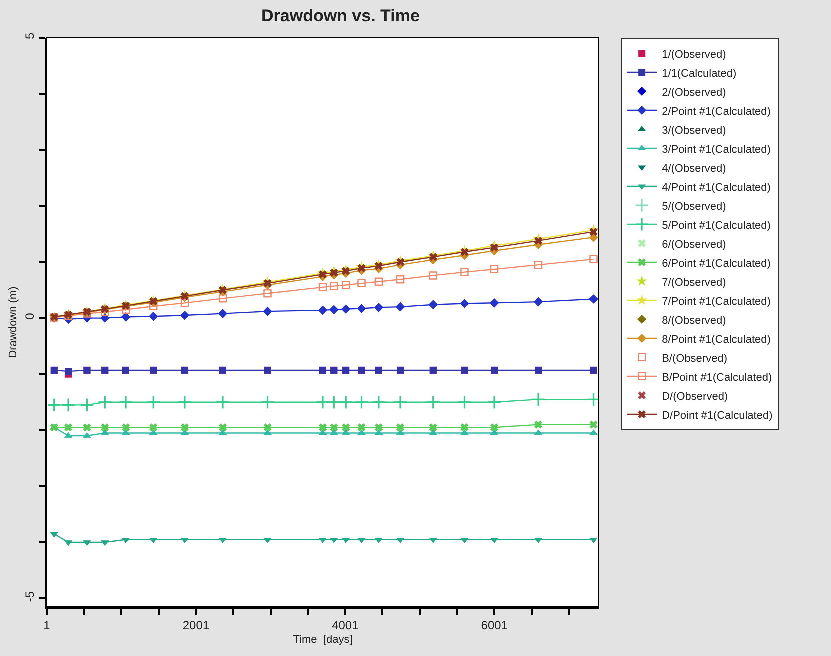 The height and width of the screenshot is (656, 831). I want to click on legend-label: 3/(Observed), so click(694, 130).